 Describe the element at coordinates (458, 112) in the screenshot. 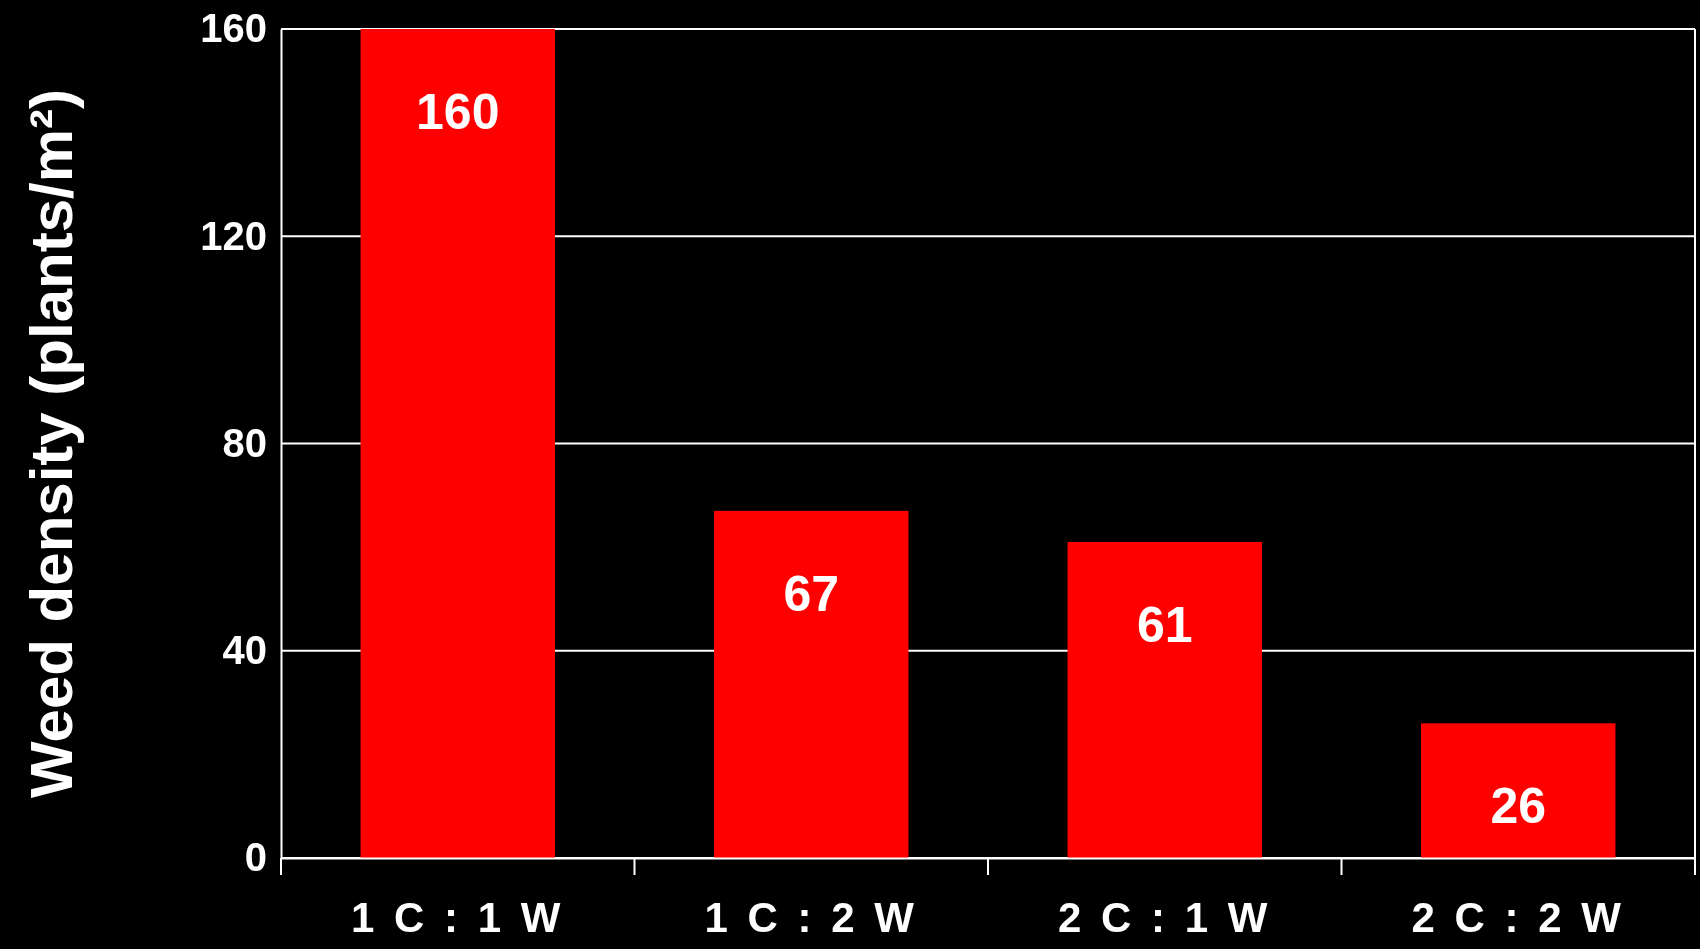

I see `data-label: 160` at that location.